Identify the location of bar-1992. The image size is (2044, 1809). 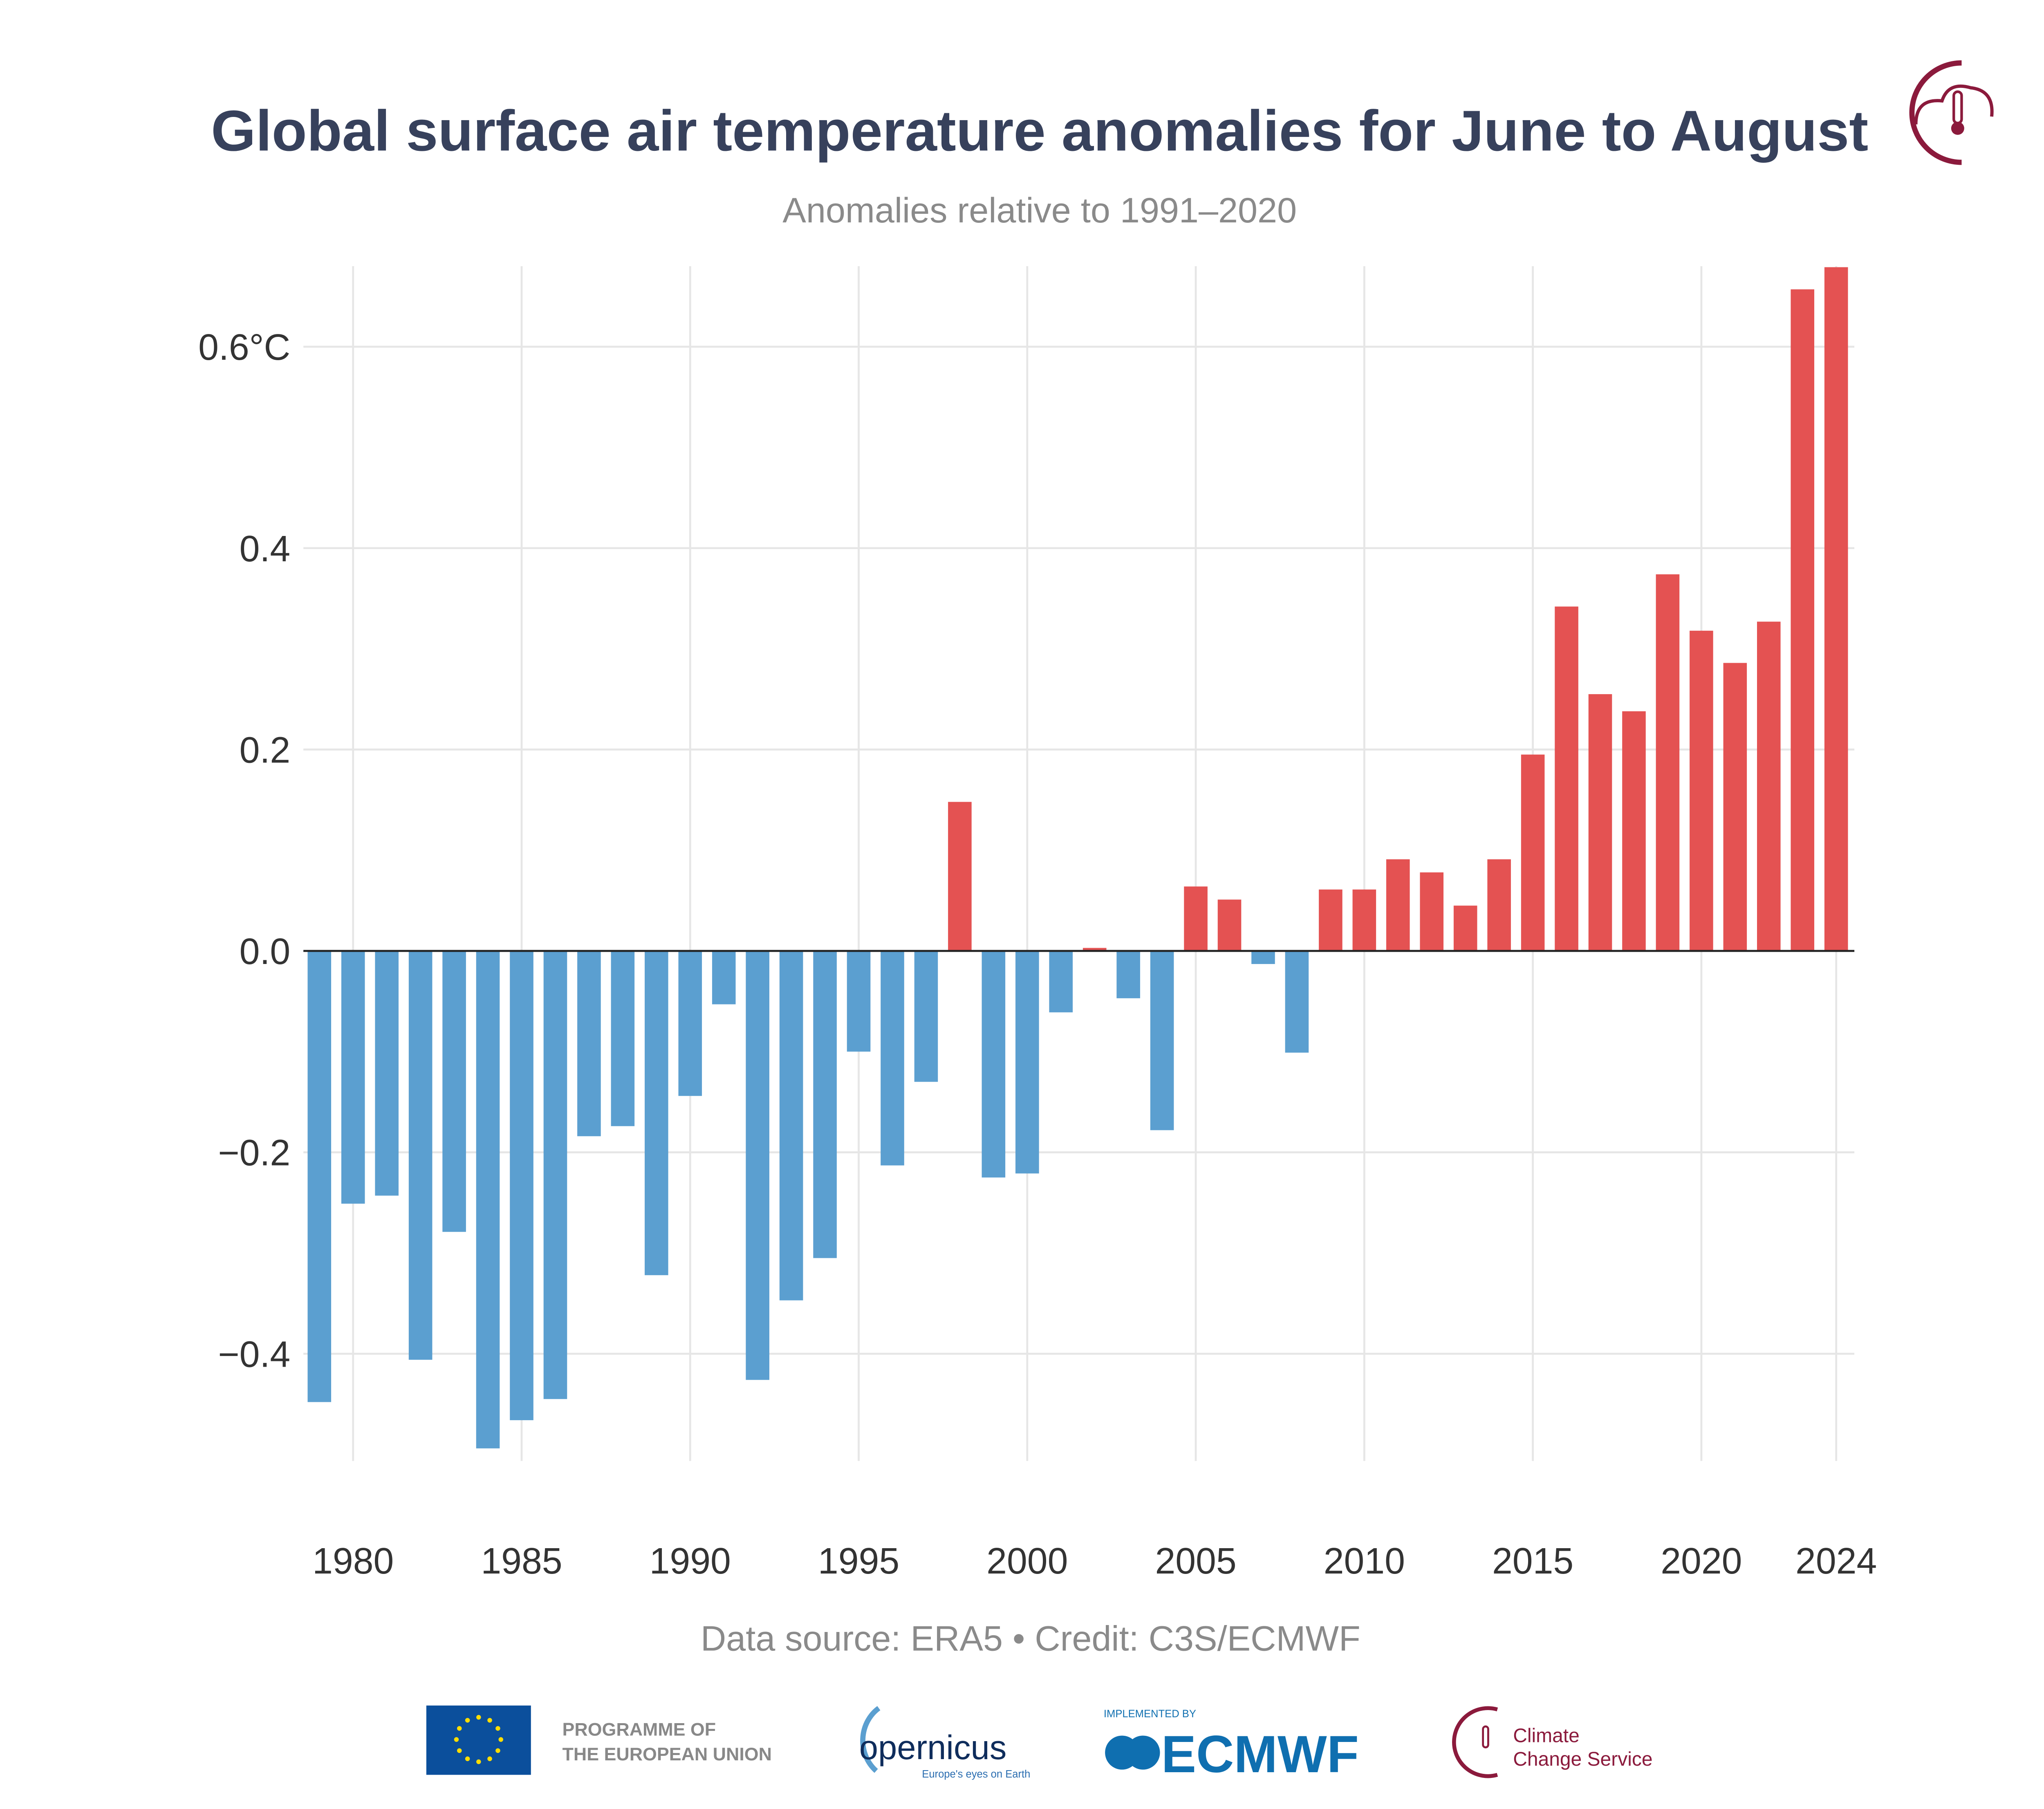
(758, 1165).